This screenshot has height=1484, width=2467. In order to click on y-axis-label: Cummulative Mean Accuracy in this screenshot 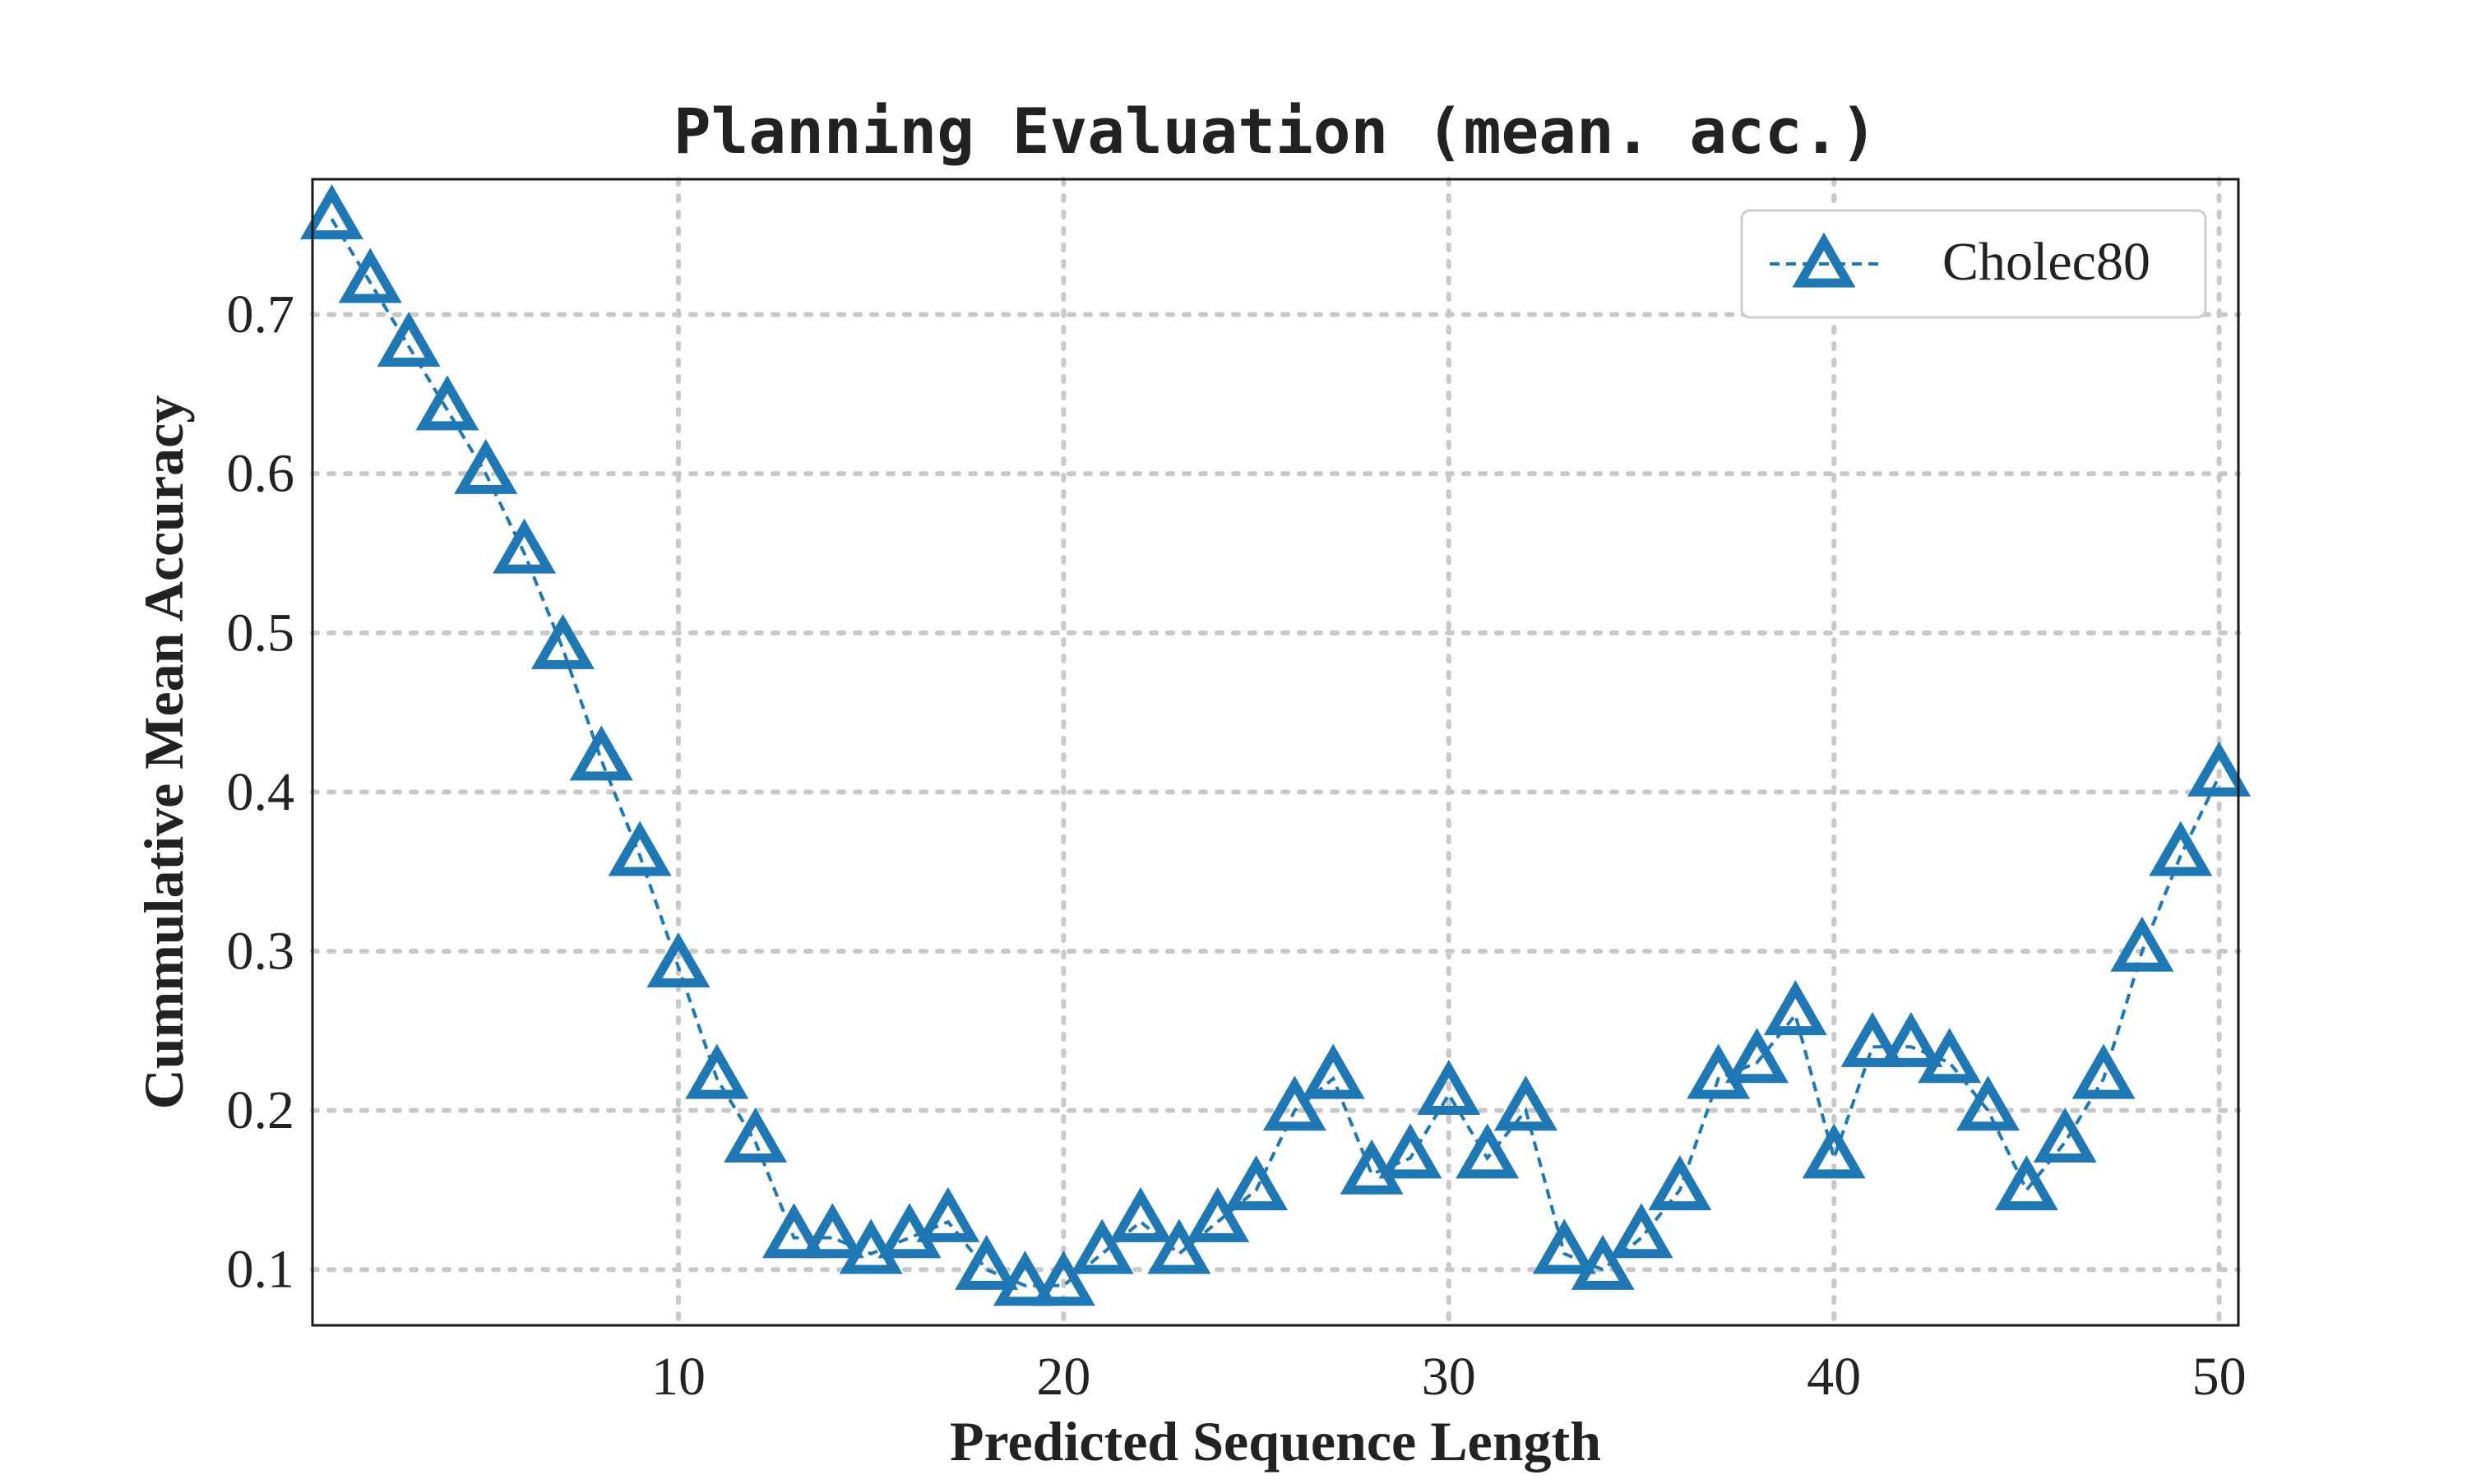, I will do `click(163, 753)`.